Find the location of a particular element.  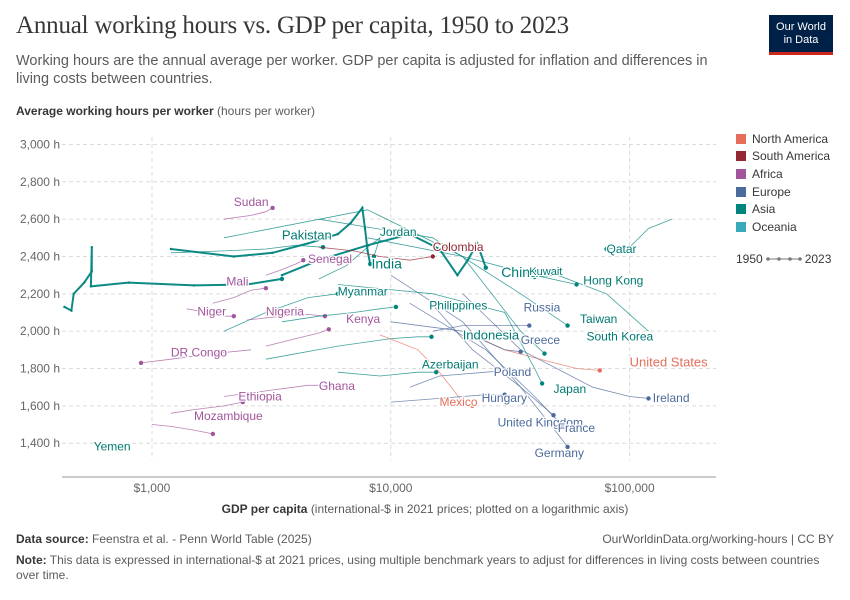

country-label: Kuwait is located at coordinates (545, 272).